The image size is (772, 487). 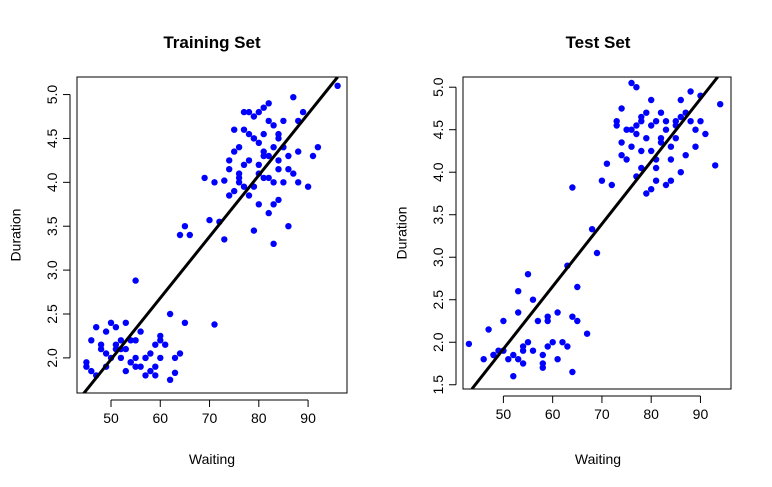 I want to click on x-axis-title: Waiting, so click(x=212, y=459).